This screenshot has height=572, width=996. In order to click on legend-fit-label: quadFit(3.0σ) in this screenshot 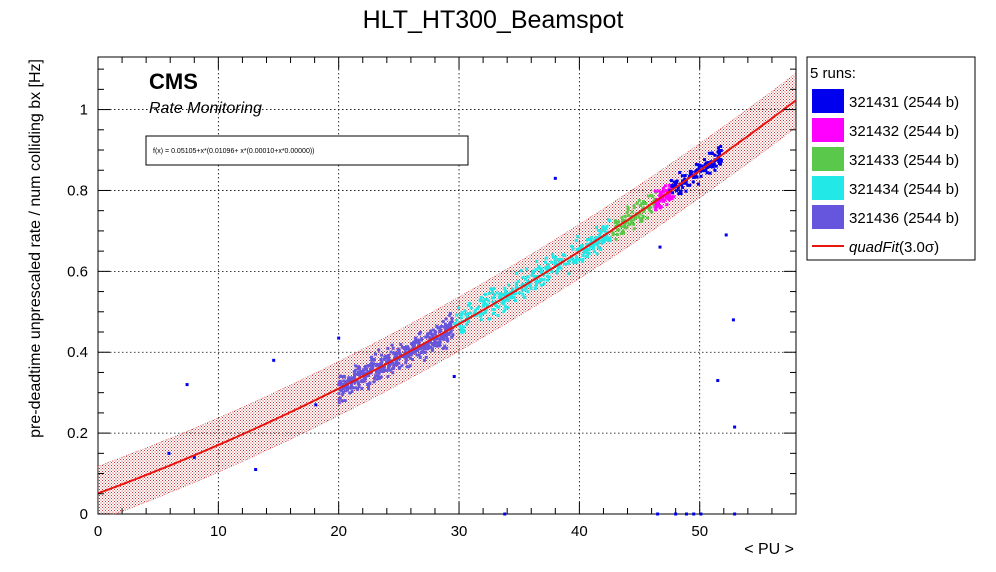, I will do `click(894, 247)`.